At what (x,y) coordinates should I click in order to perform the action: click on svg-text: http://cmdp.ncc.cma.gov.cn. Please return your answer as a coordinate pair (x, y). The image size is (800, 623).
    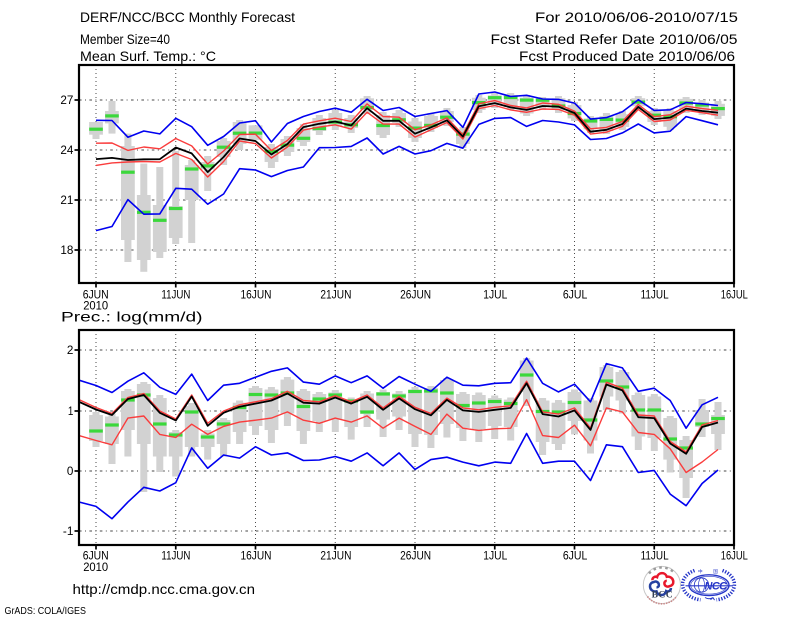
    Looking at the image, I should click on (164, 589).